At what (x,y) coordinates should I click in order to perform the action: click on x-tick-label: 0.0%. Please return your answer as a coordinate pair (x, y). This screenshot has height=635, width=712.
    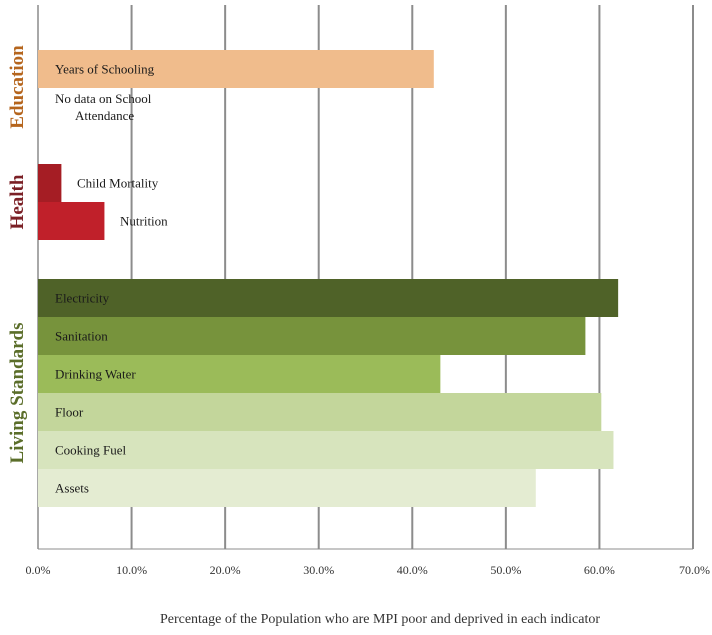
    Looking at the image, I should click on (38, 570).